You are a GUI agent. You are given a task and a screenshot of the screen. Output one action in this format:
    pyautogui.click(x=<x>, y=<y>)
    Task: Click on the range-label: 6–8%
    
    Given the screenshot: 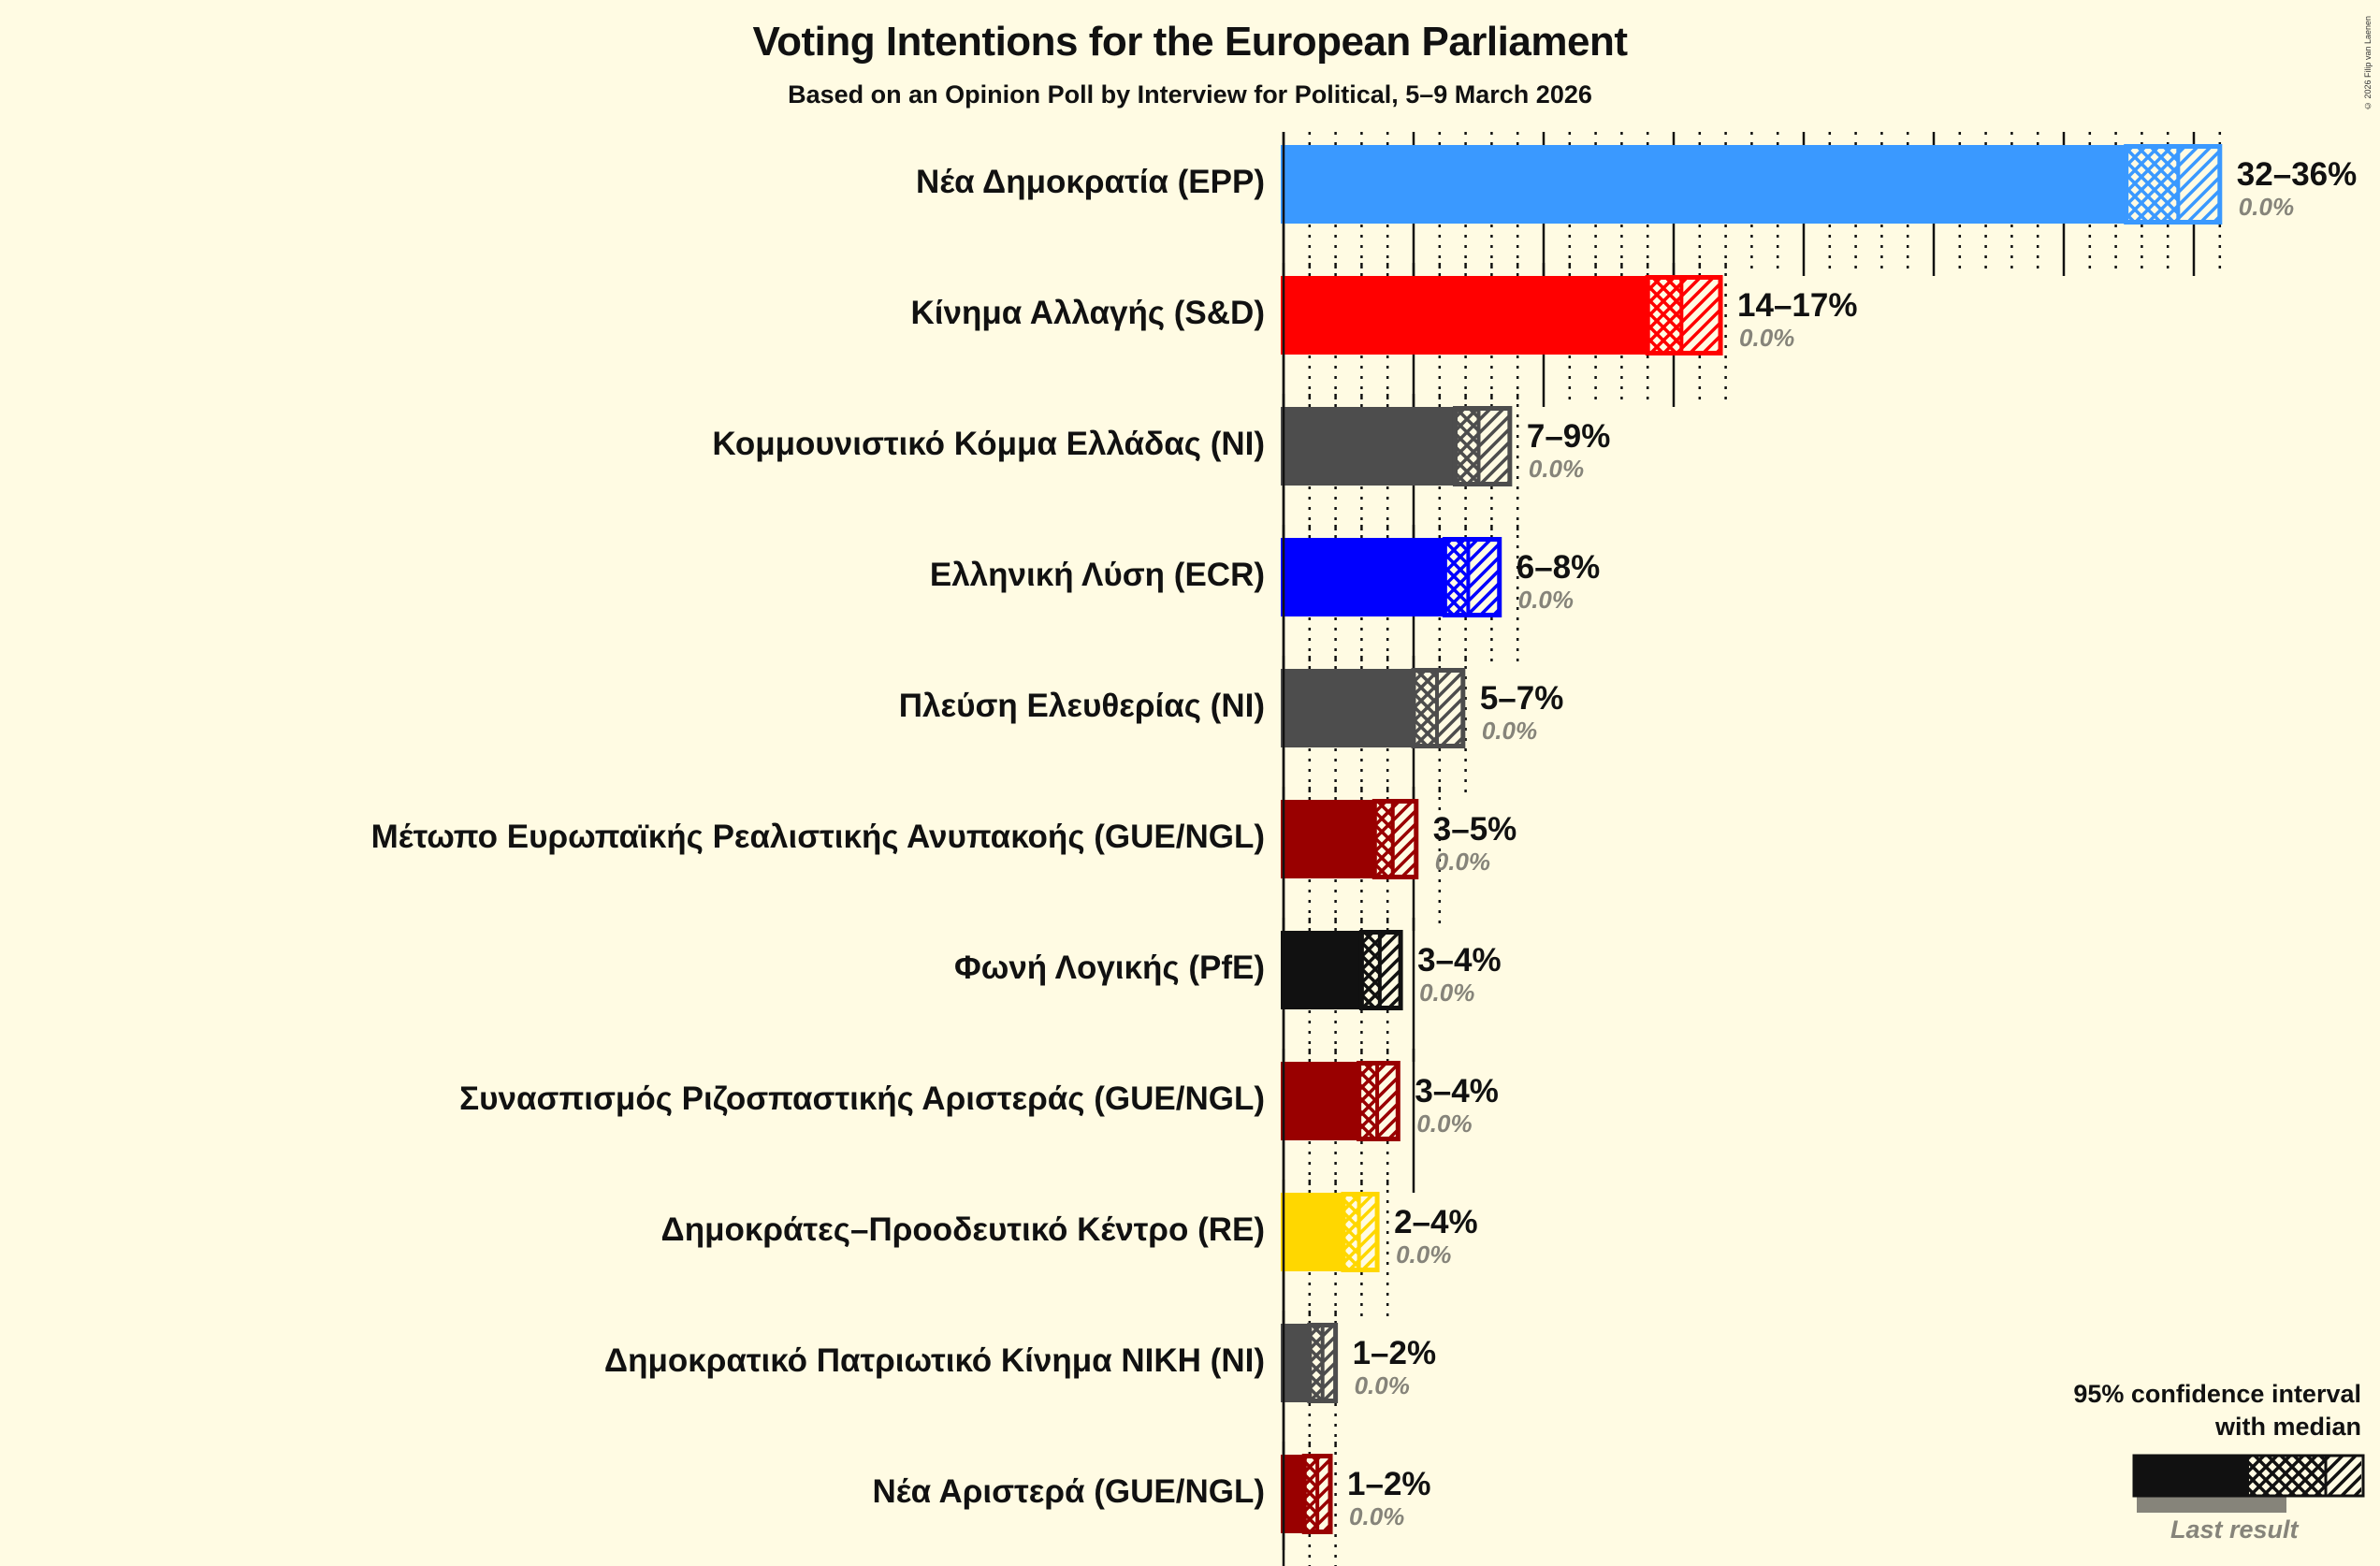 What is the action you would take?
    pyautogui.click(x=1558, y=567)
    